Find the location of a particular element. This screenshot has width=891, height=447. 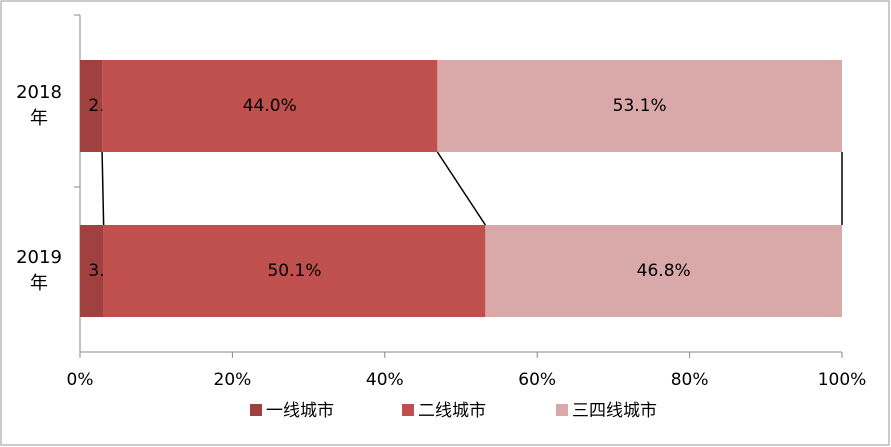

y-tick-label: 2018年 is located at coordinates (39, 105).